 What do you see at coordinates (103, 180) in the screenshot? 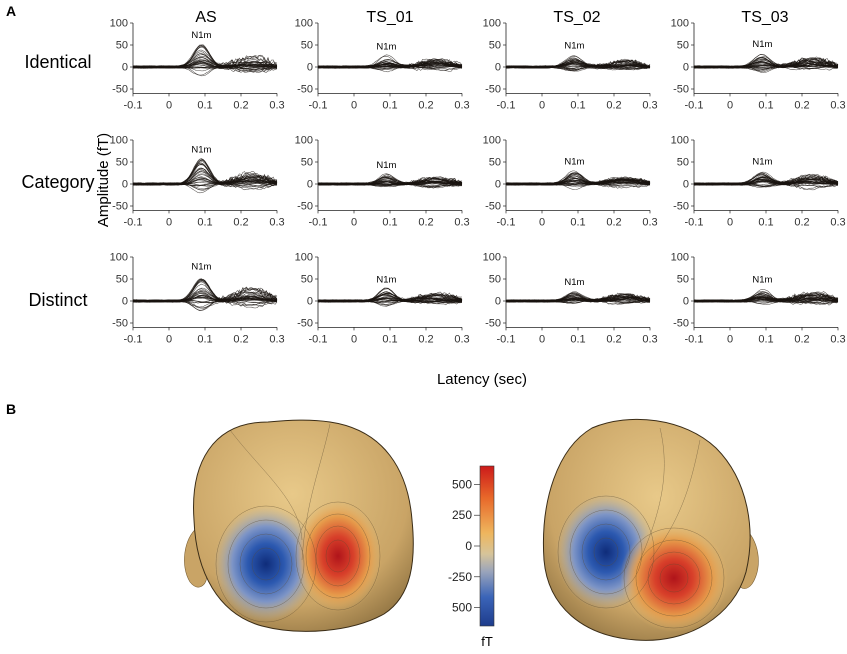
I see `y-axis-label: Amplitude (fT)` at bounding box center [103, 180].